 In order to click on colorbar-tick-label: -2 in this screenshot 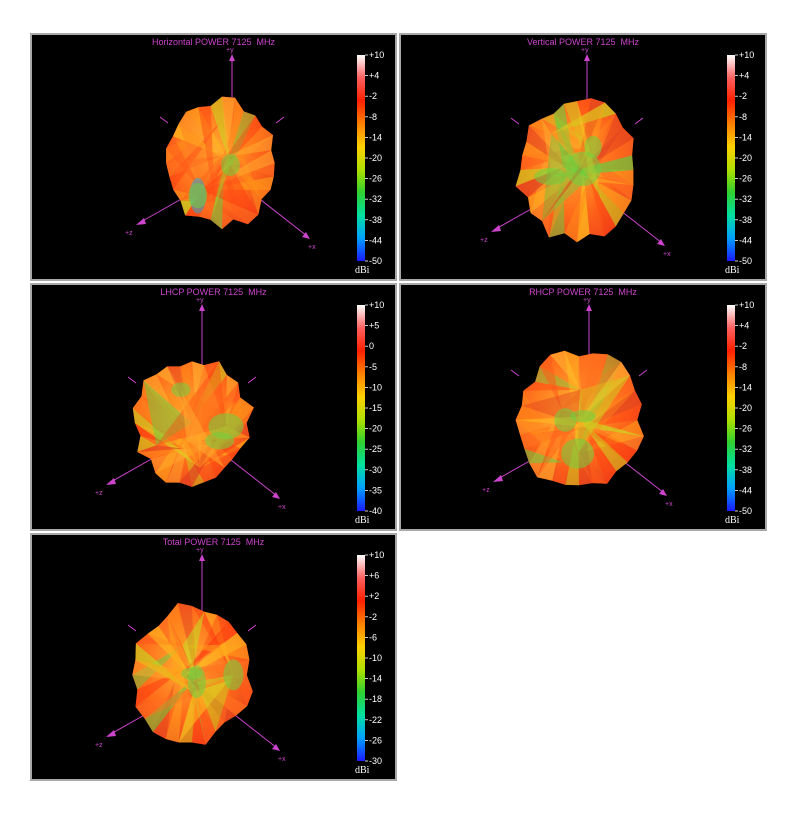, I will do `click(373, 617)`.